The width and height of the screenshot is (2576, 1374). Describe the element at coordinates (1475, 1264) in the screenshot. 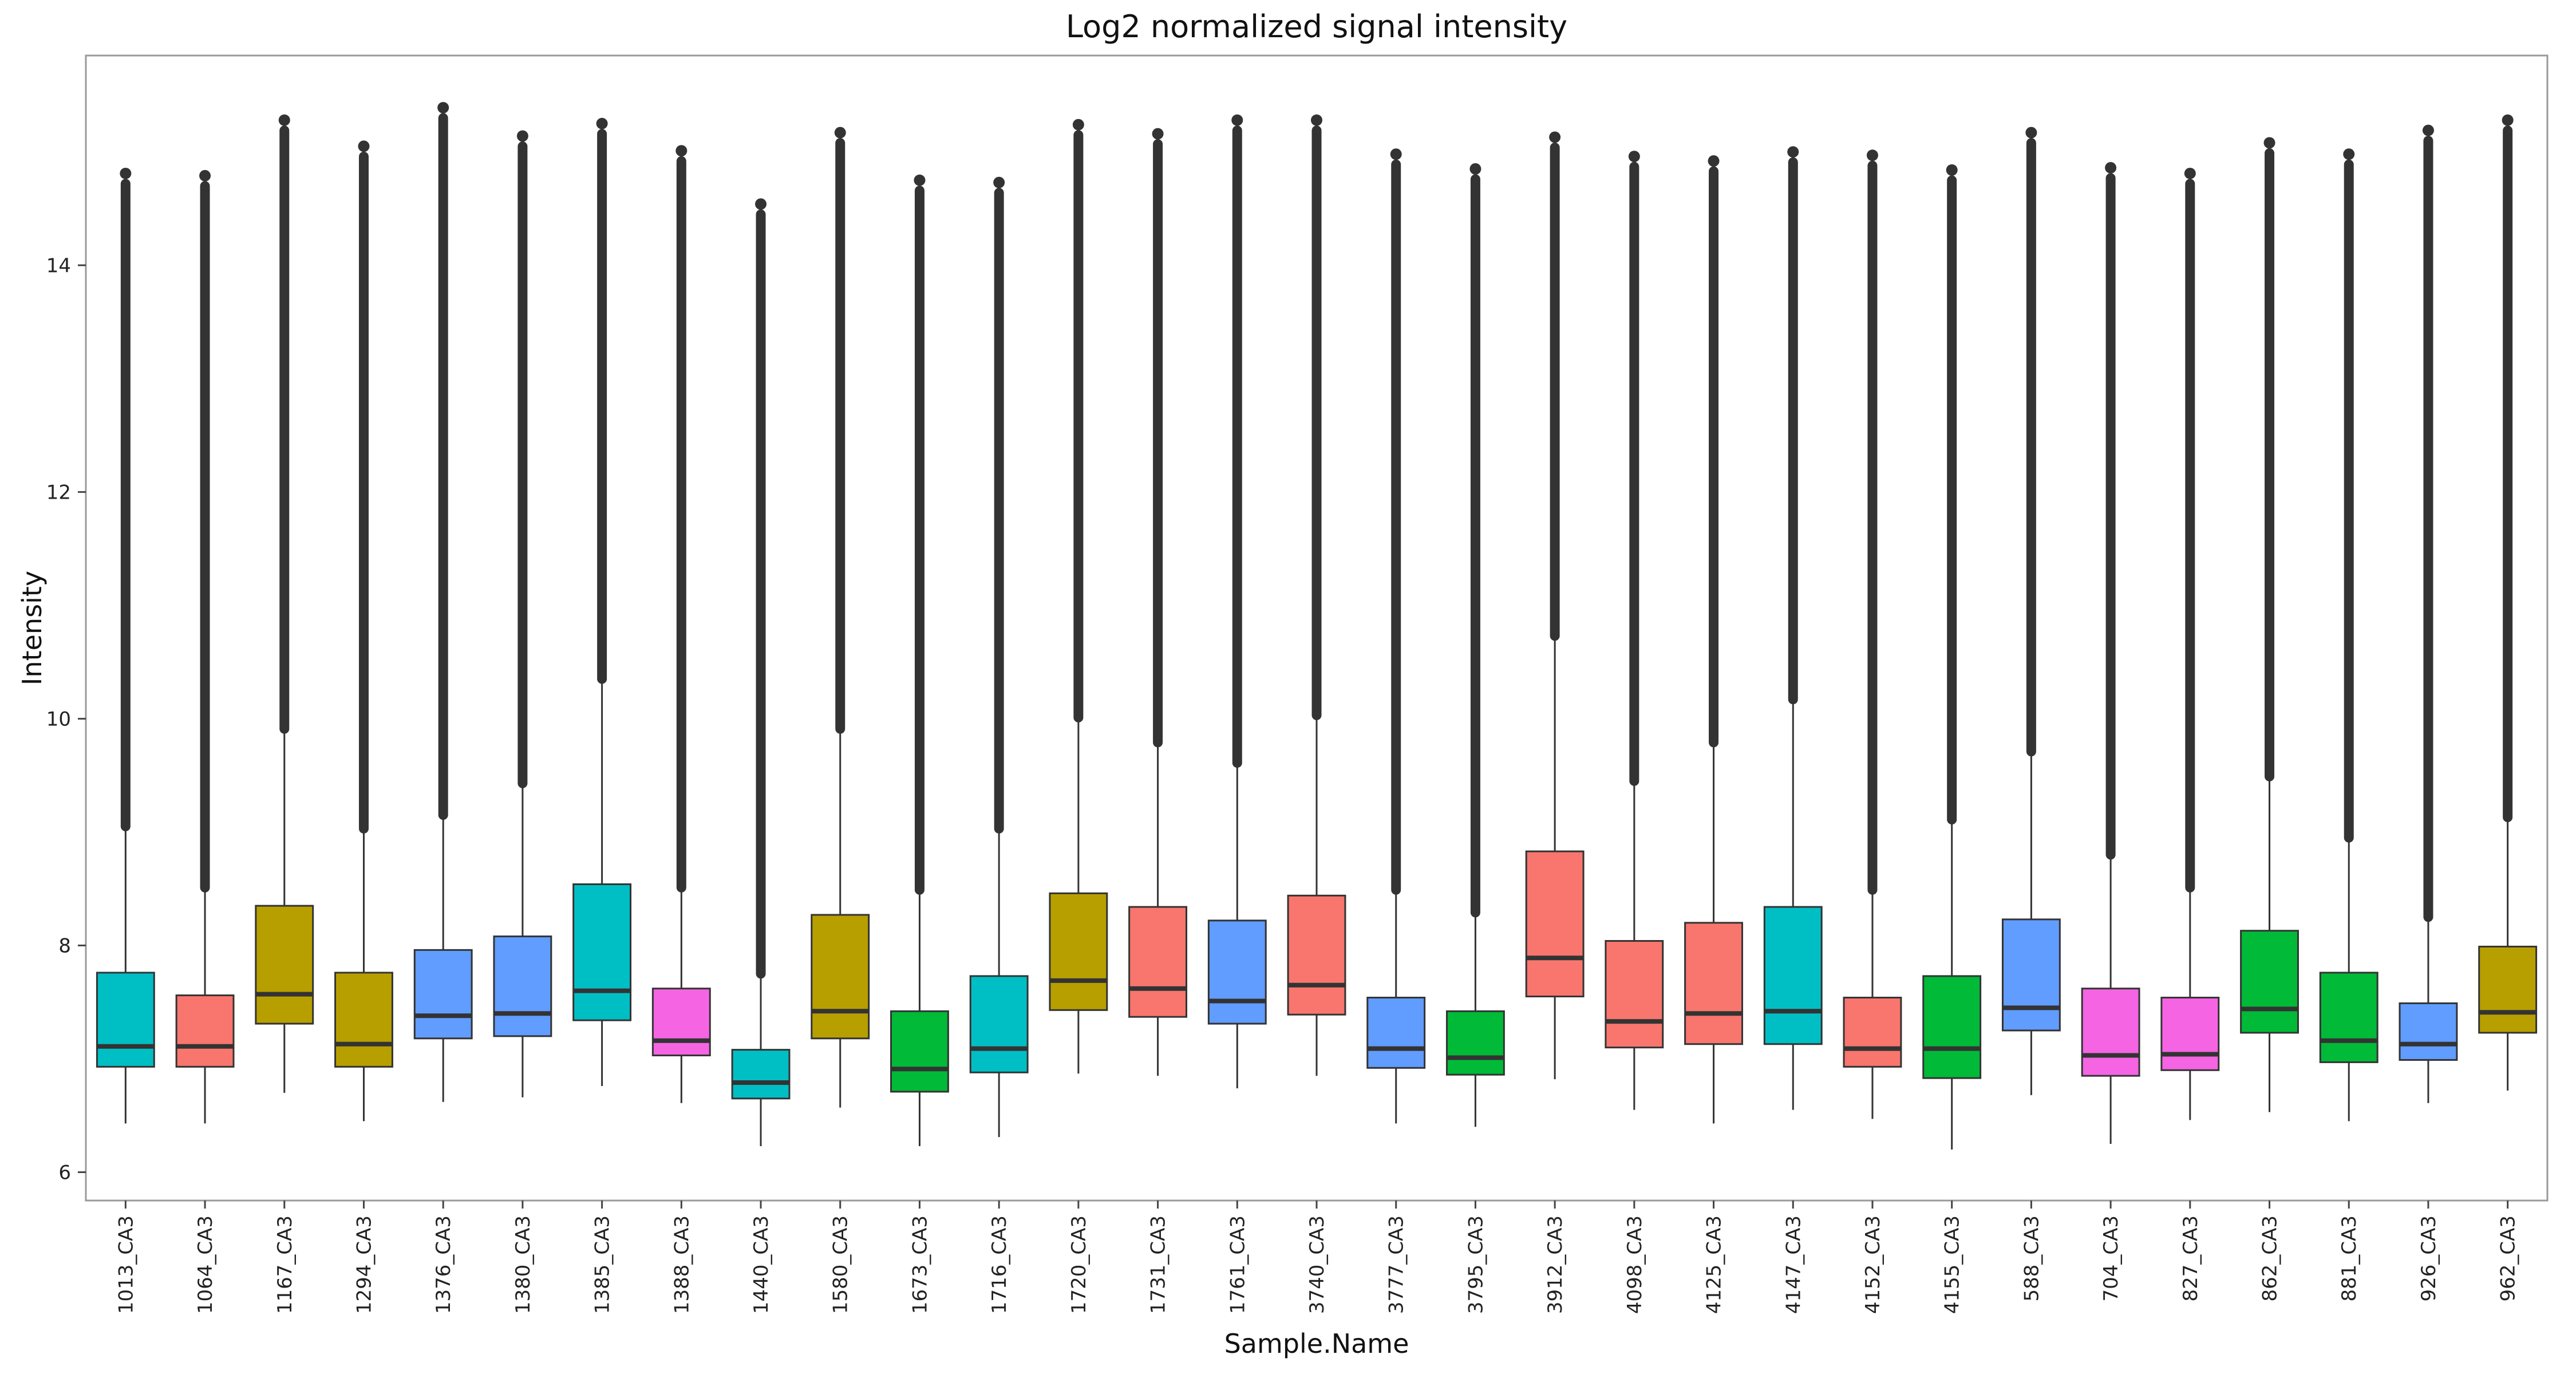

I see `x-tick-label: 3795_CA3` at that location.